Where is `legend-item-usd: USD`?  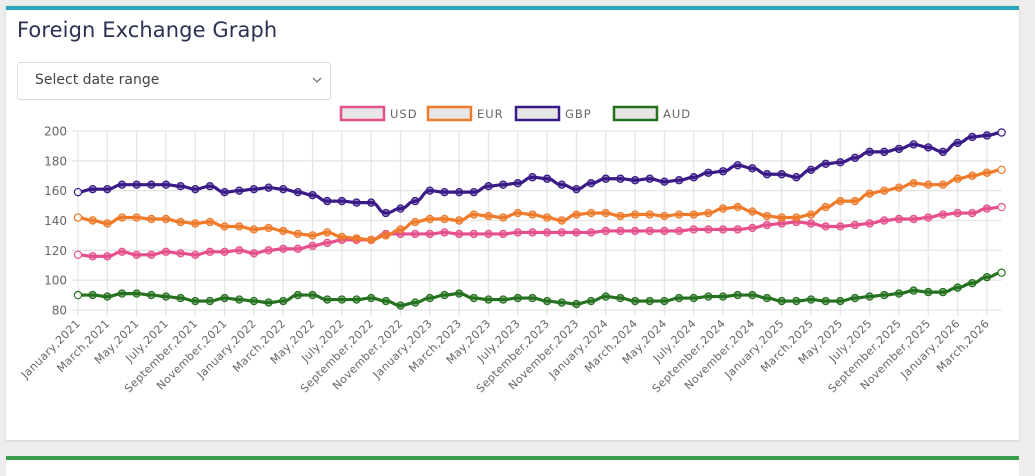 legend-item-usd: USD is located at coordinates (378, 113).